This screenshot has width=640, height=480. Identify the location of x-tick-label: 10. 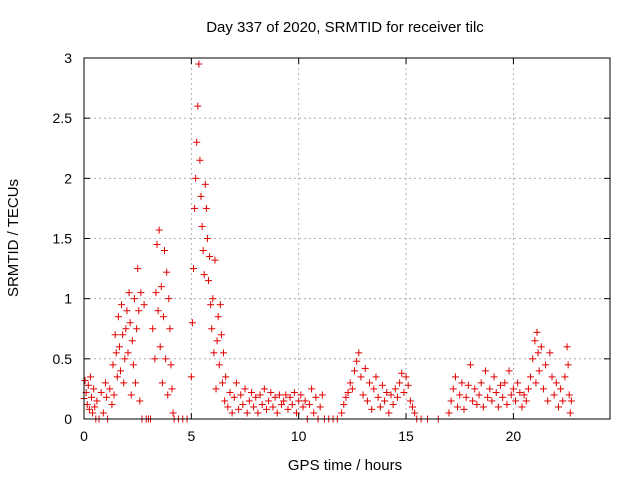
(299, 436).